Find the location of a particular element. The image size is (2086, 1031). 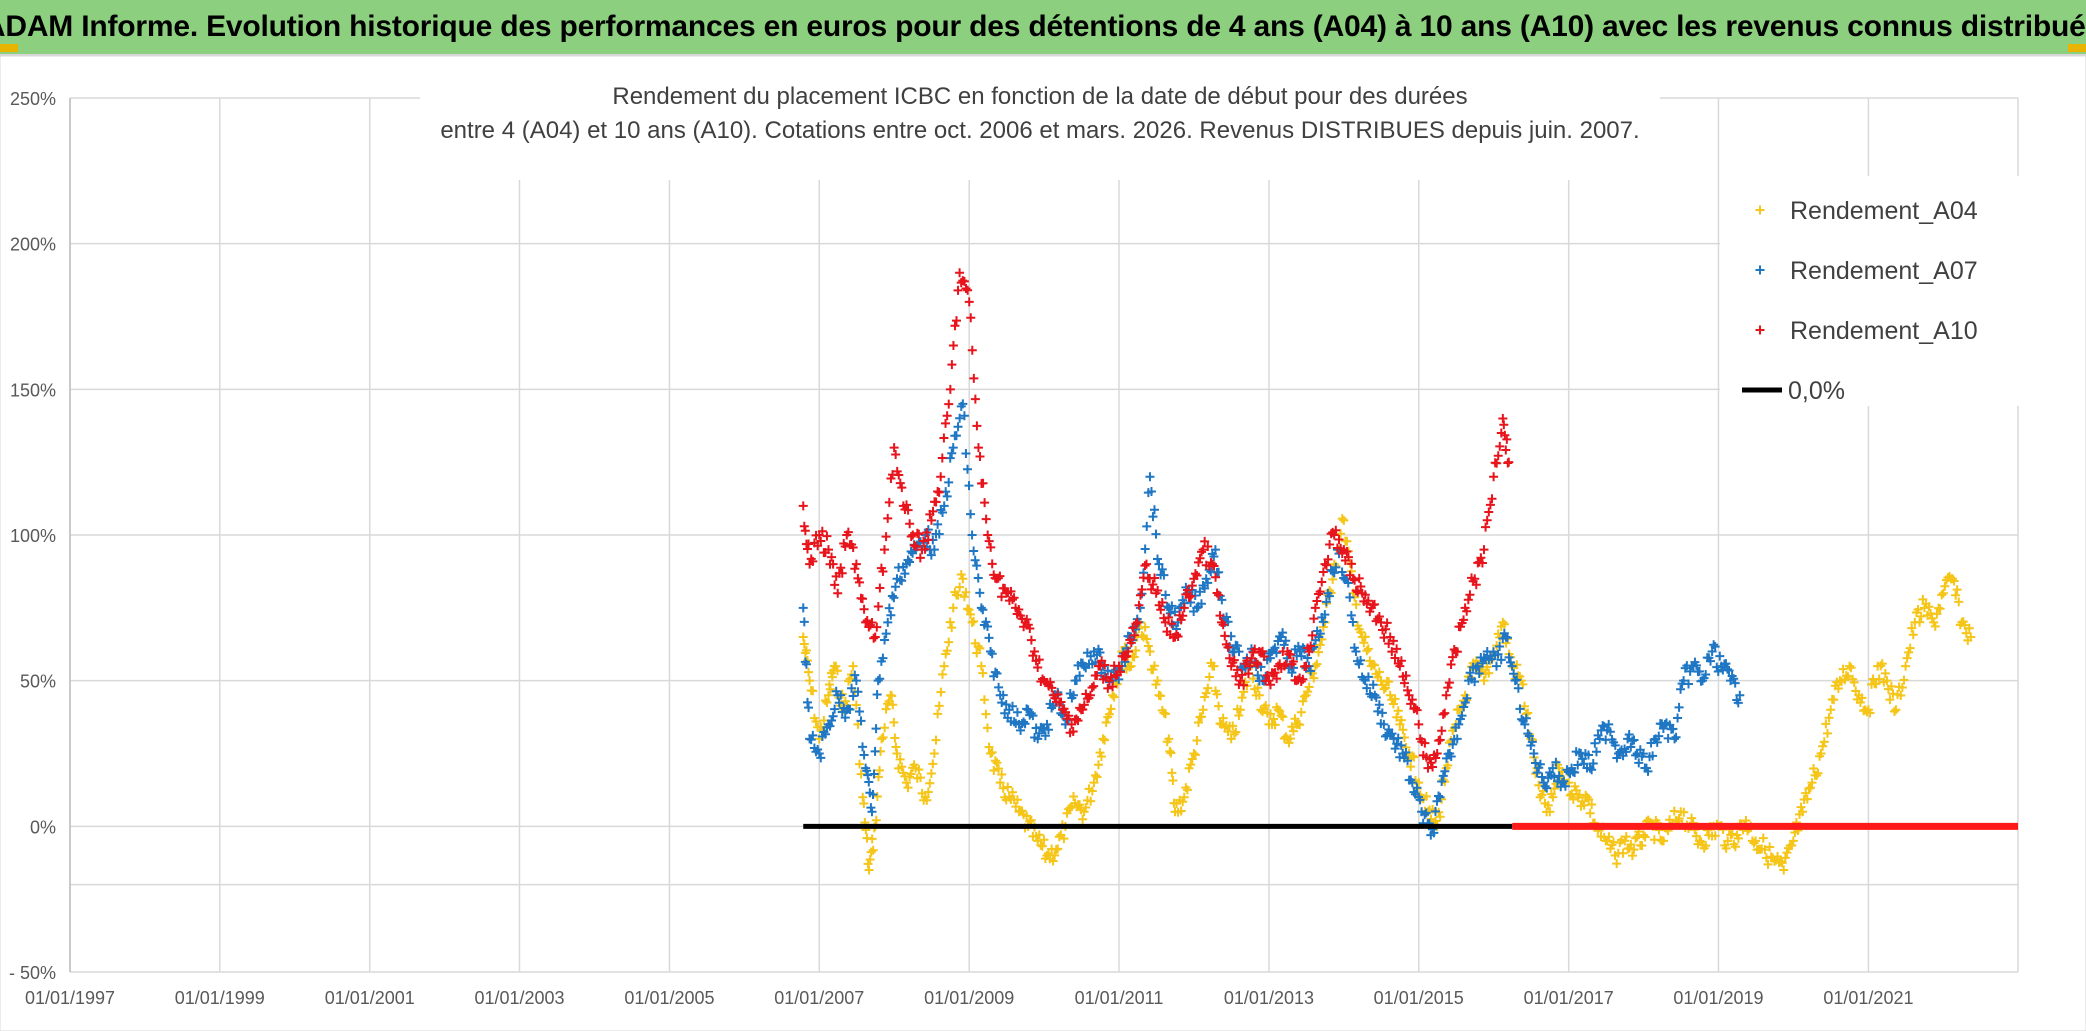

x-tick-label: 01/01/2005 is located at coordinates (669, 998).